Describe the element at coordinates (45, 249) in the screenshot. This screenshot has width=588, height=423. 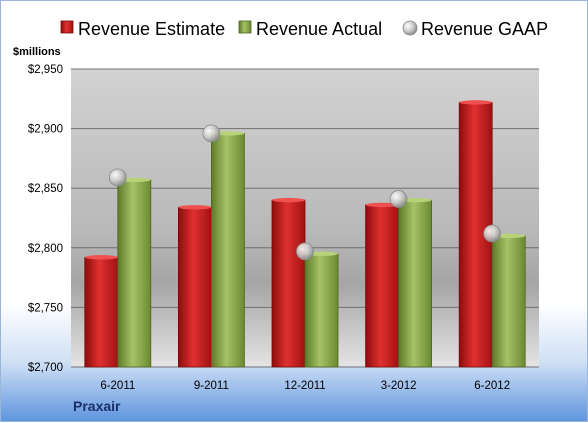
I see `y-tick-label: $2,800` at that location.